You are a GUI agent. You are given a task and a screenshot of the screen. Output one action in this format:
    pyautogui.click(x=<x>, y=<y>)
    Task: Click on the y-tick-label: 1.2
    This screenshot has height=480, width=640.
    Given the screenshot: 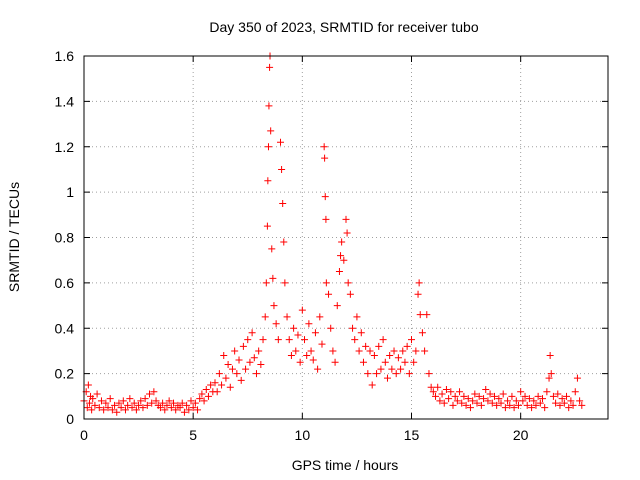 What is the action you would take?
    pyautogui.click(x=65, y=147)
    